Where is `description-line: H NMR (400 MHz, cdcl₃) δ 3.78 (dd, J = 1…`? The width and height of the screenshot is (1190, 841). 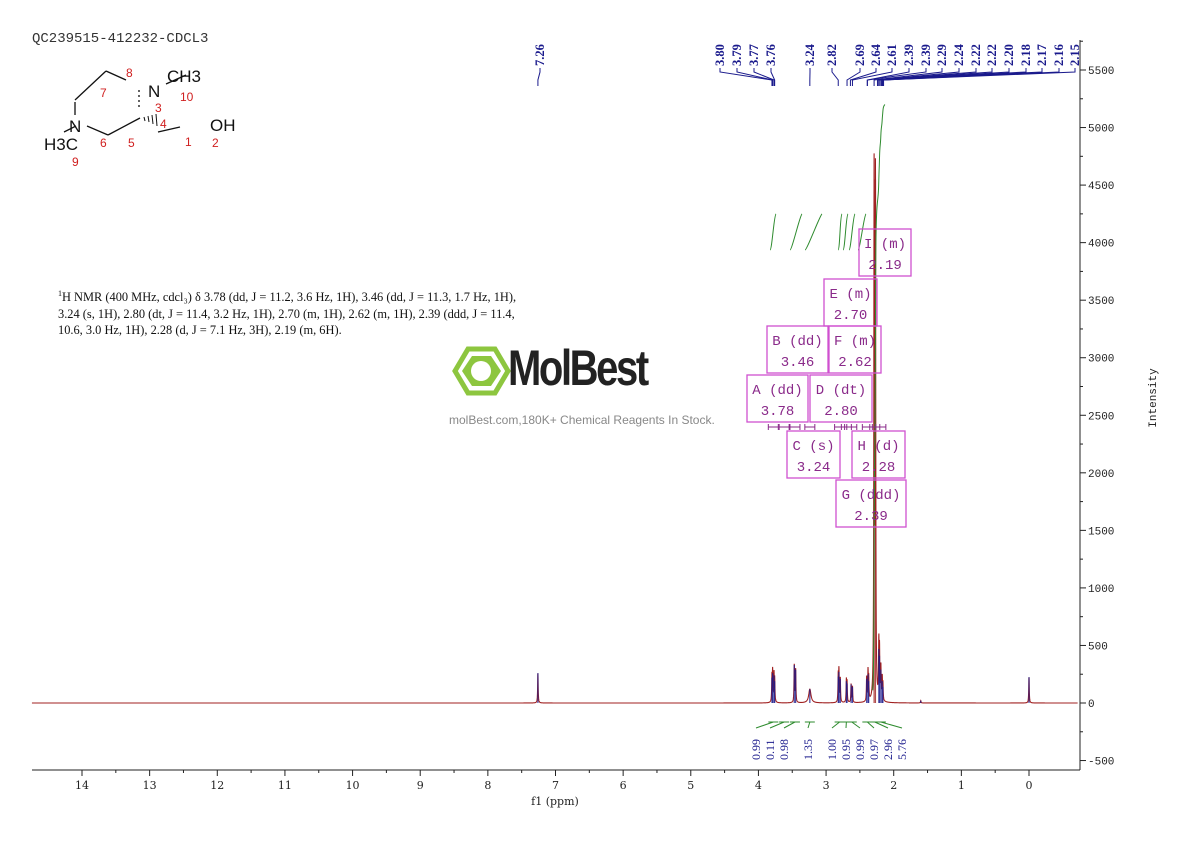 description-line: H NMR (400 MHz, cdcl₃) δ 3.78 (dd, J = 1… is located at coordinates (289, 297).